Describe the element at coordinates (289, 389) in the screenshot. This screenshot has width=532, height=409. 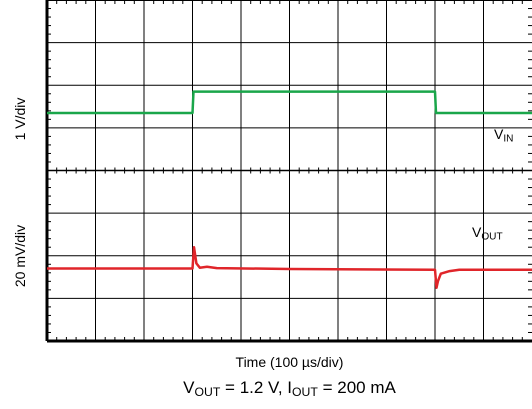
I see `test-conditions-caption: VOUT = 1.2 V, IOUT = 200 mA` at that location.